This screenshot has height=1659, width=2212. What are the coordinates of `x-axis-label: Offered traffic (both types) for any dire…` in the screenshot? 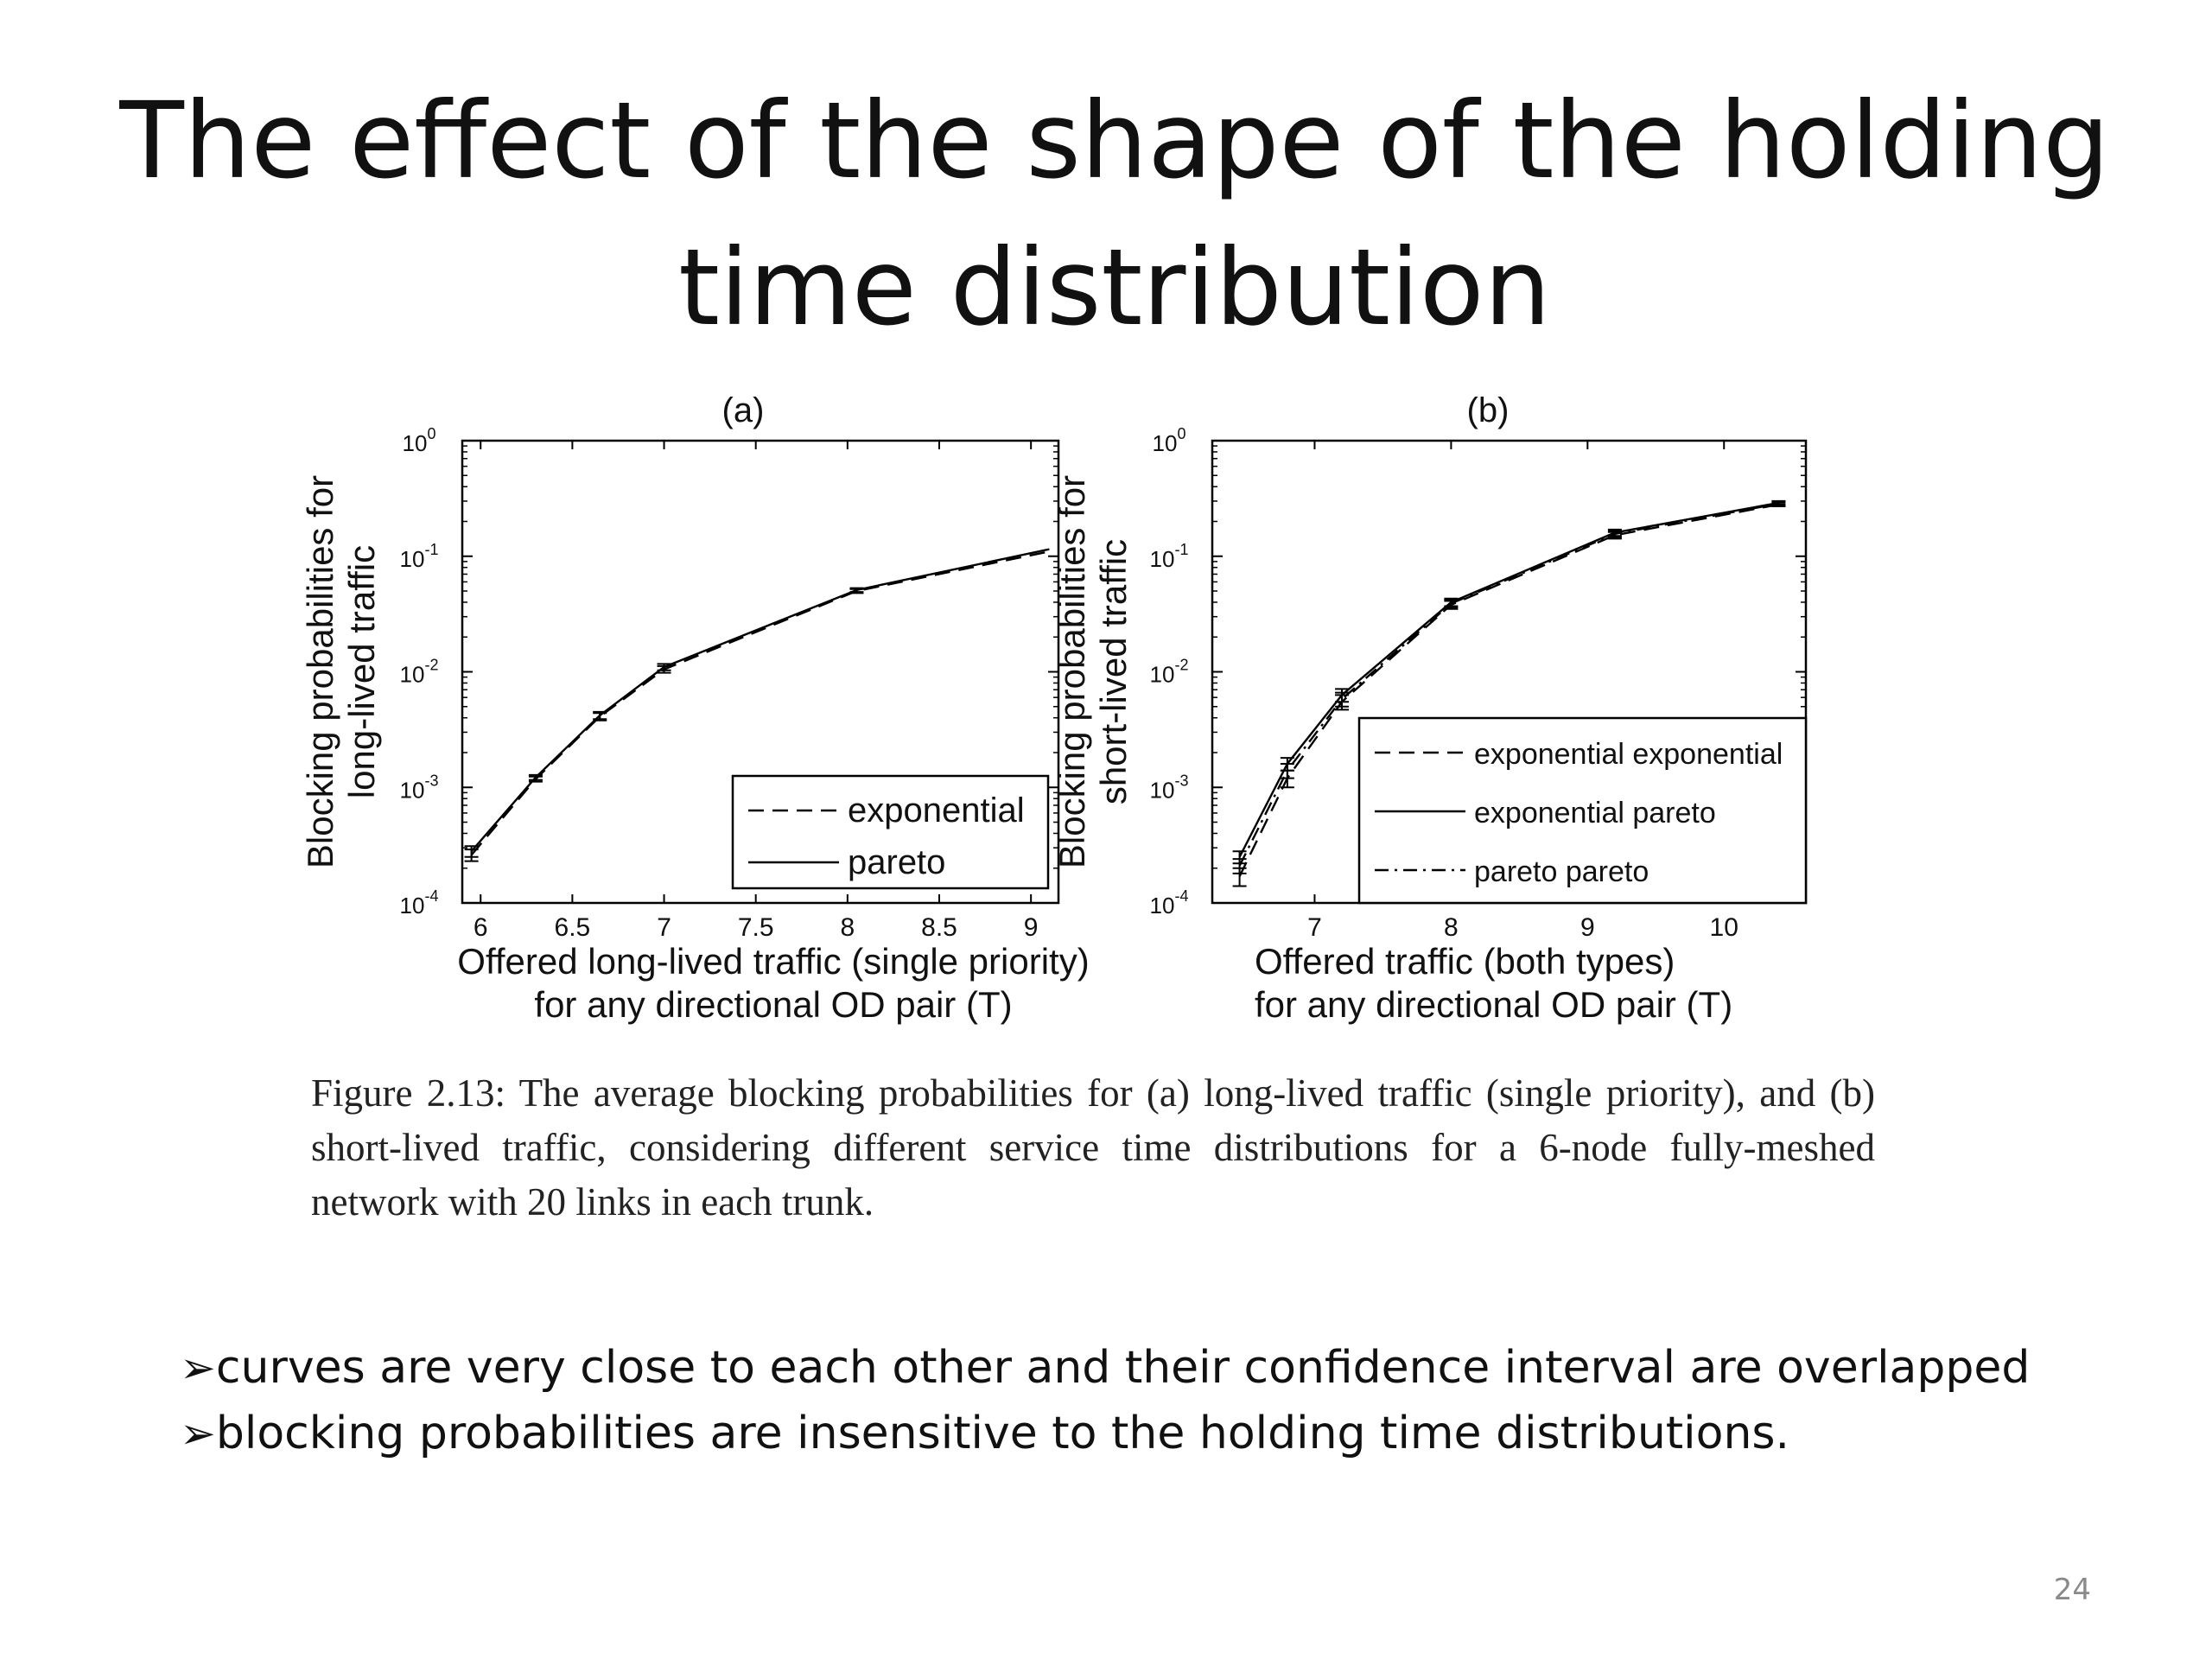 It's located at (1493, 983).